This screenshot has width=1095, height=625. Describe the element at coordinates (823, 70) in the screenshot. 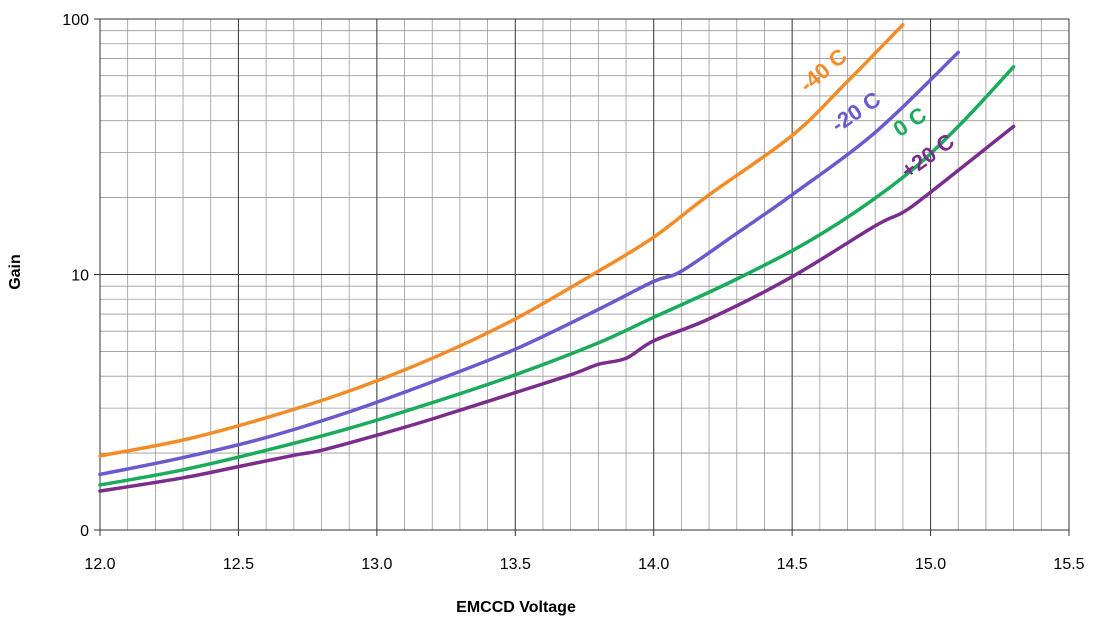

I see `series-label-0: -40 C` at that location.